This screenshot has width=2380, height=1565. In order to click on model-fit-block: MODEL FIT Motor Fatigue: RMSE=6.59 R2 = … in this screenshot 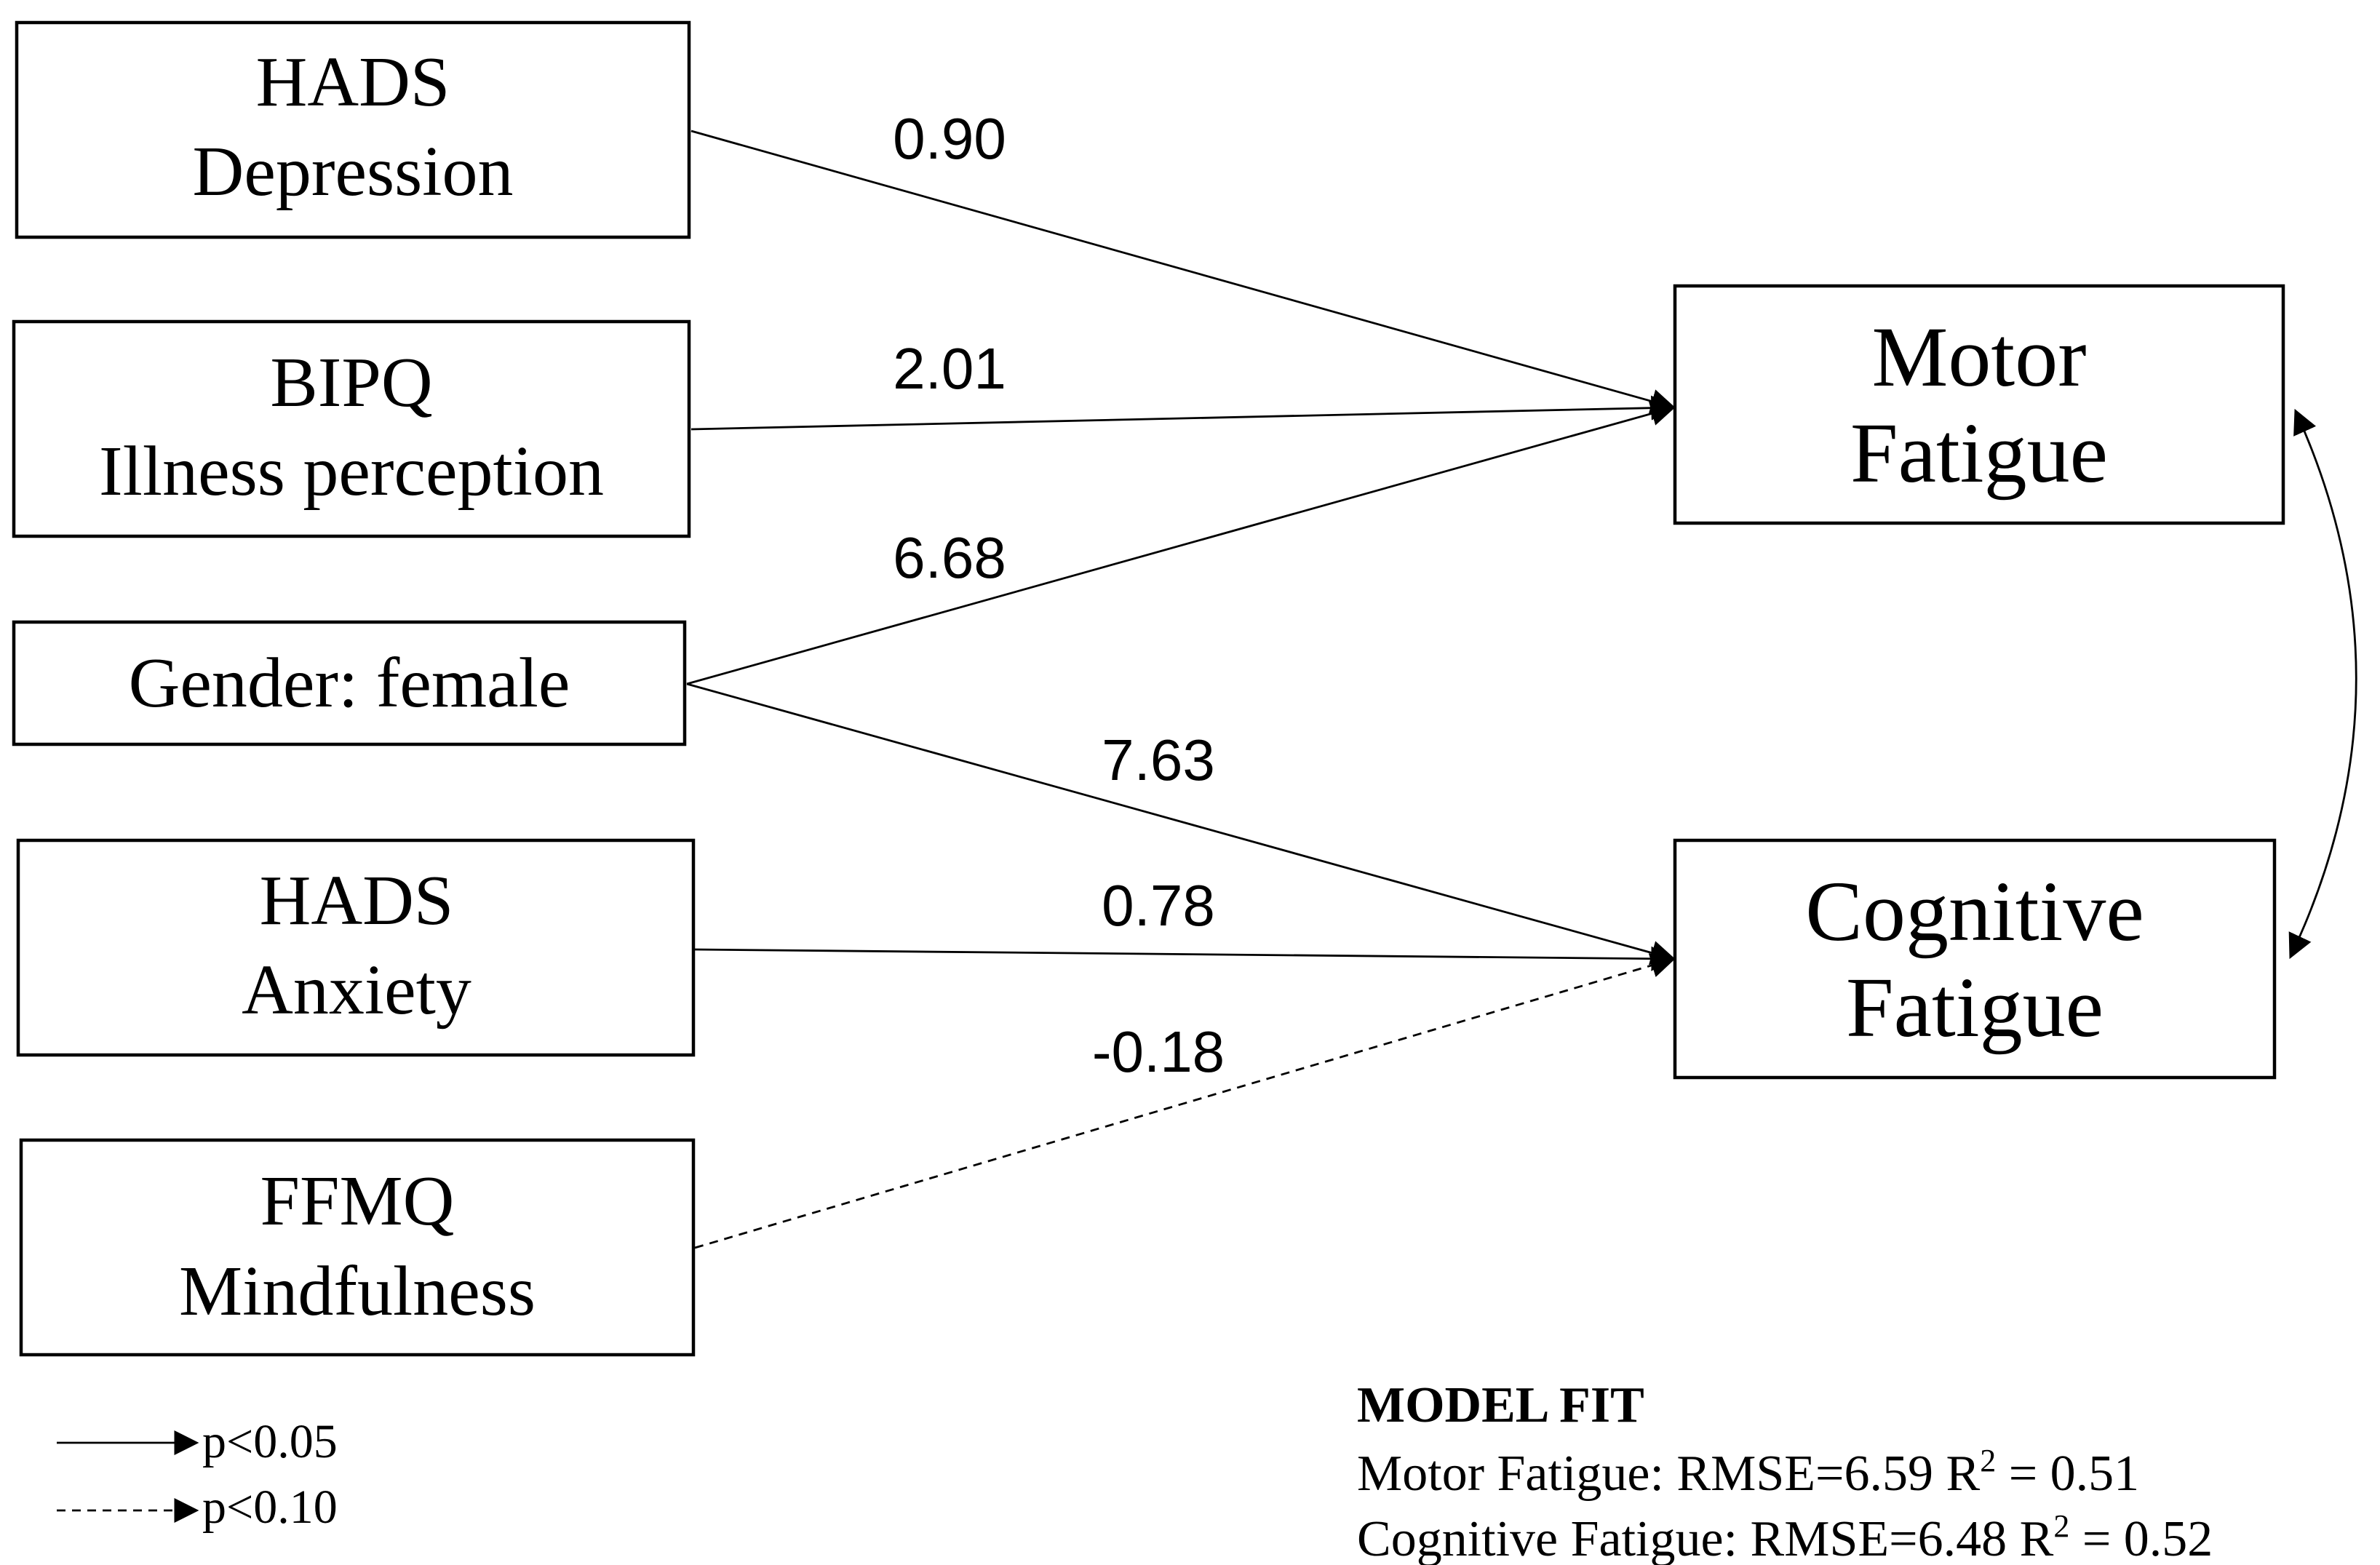, I will do `click(1785, 1471)`.